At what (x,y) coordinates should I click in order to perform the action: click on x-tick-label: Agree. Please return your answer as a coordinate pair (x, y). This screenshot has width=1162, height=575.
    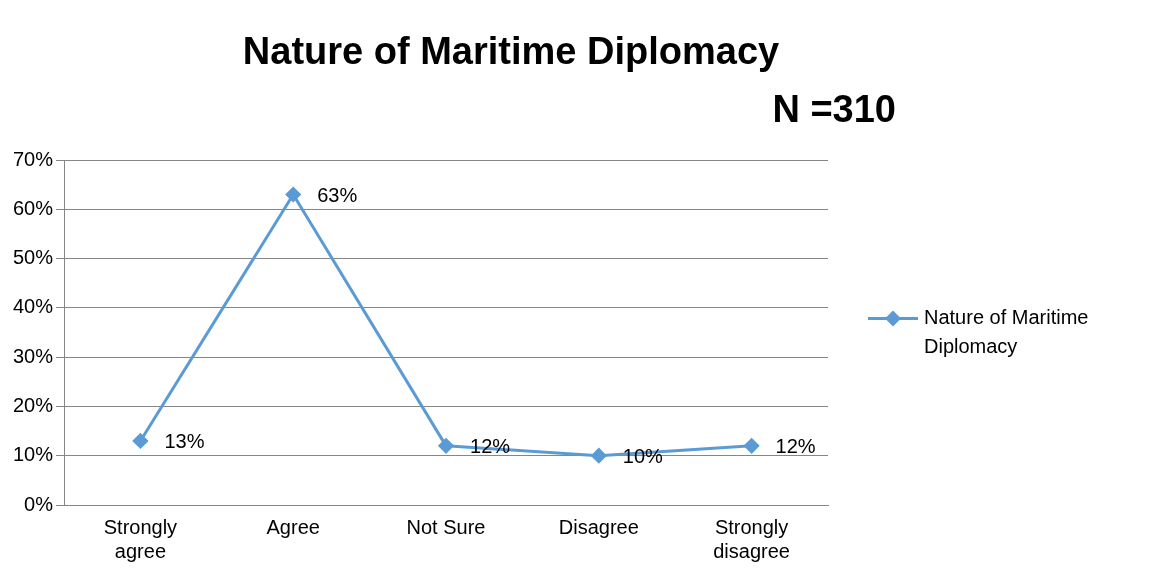
    Looking at the image, I should click on (293, 526).